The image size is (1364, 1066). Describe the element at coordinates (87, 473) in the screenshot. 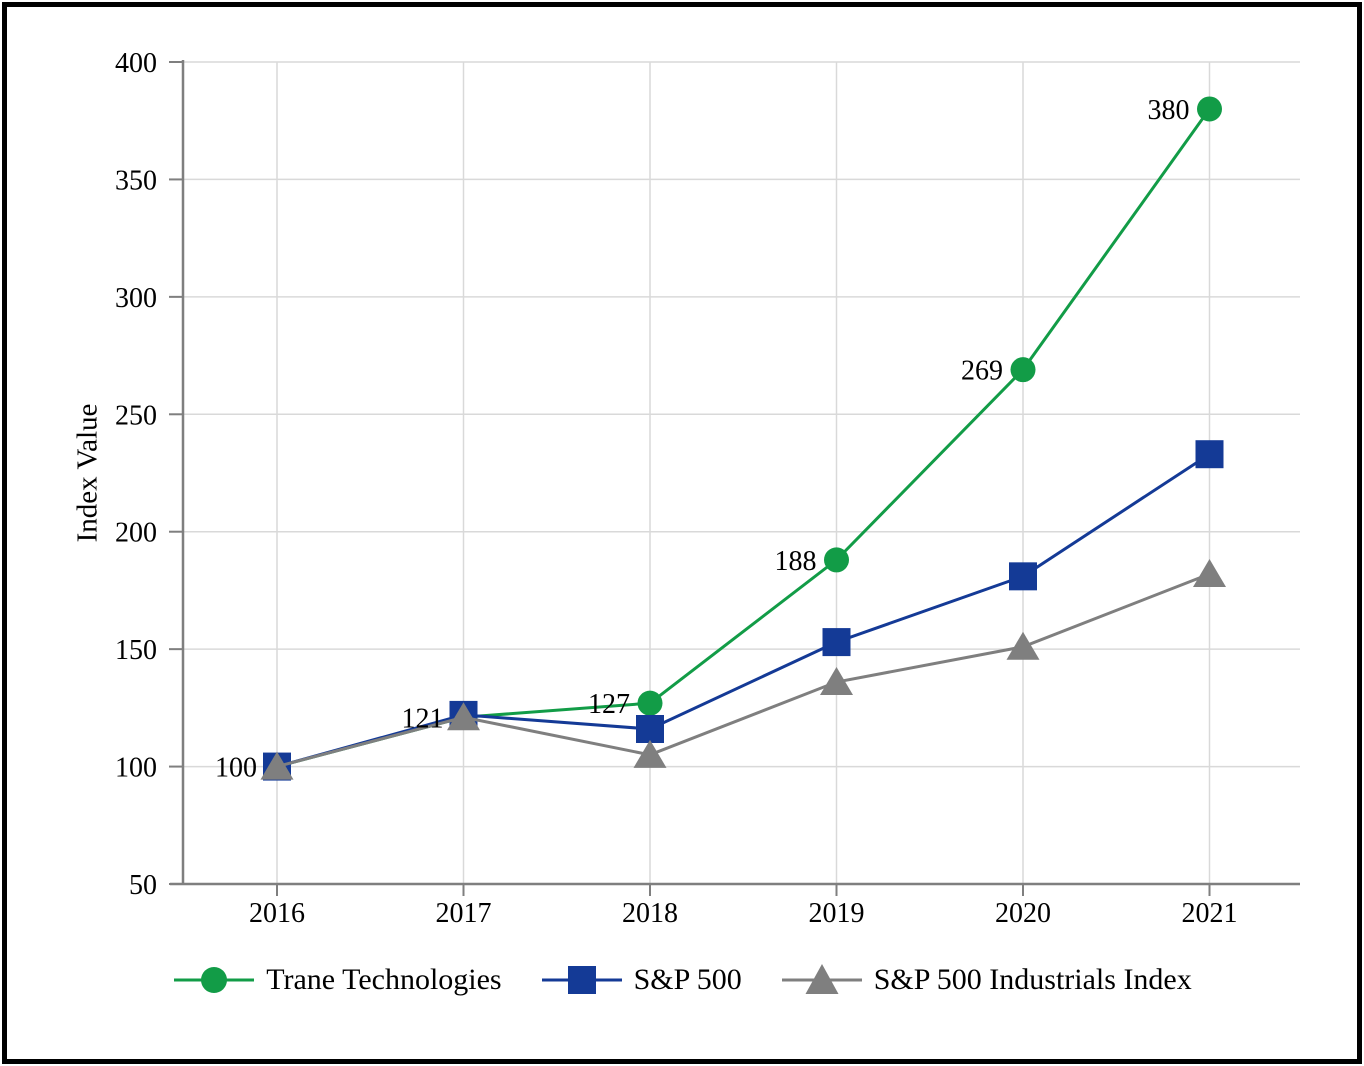

I see `y-axis-title: Index Value` at that location.